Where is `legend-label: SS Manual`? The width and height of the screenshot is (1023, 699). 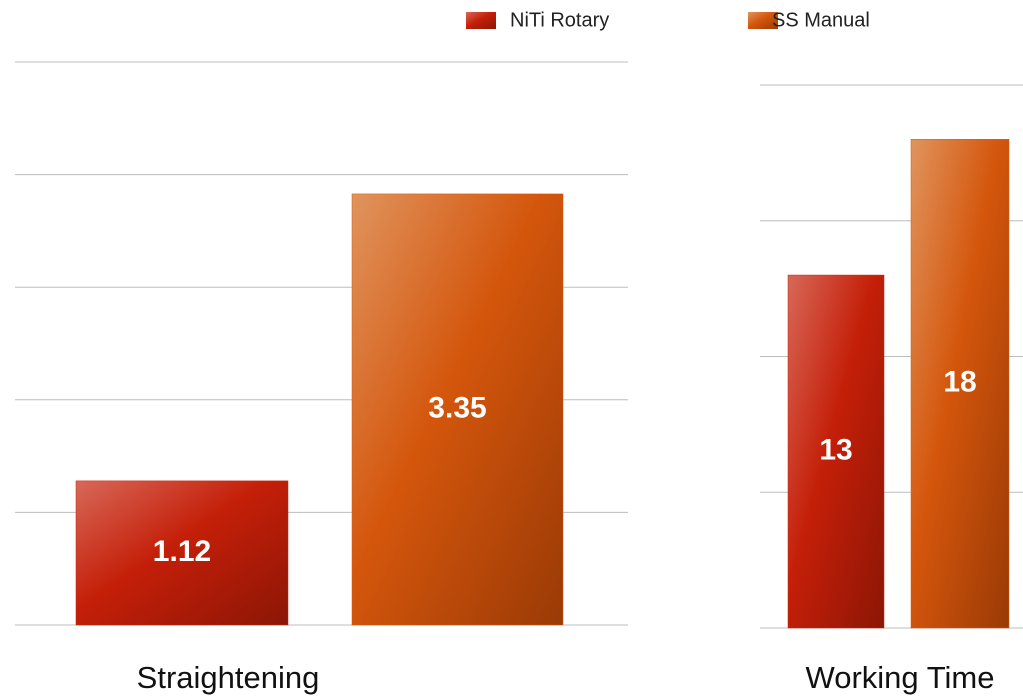 legend-label: SS Manual is located at coordinates (821, 20).